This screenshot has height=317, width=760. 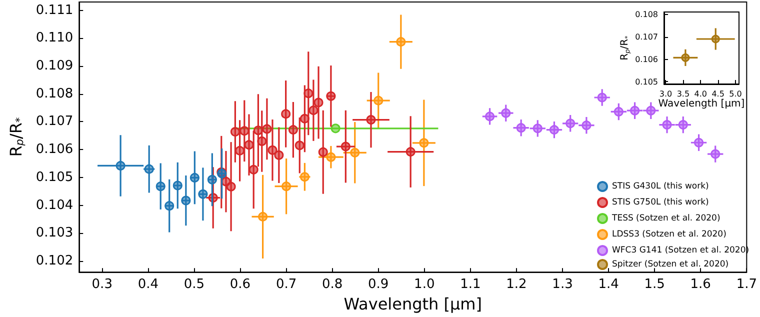 What do you see at coordinates (660, 187) in the screenshot?
I see `legend-label: STIS G430L (this work)` at bounding box center [660, 187].